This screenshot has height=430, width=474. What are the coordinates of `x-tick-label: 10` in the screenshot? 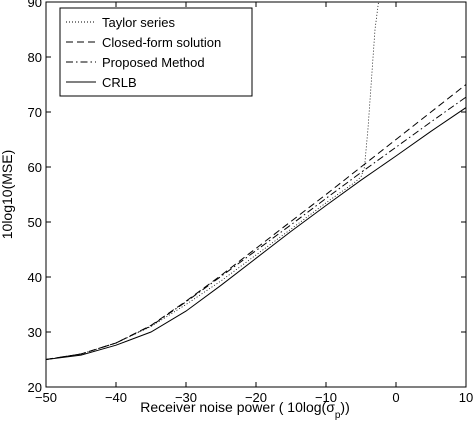 It's located at (466, 397).